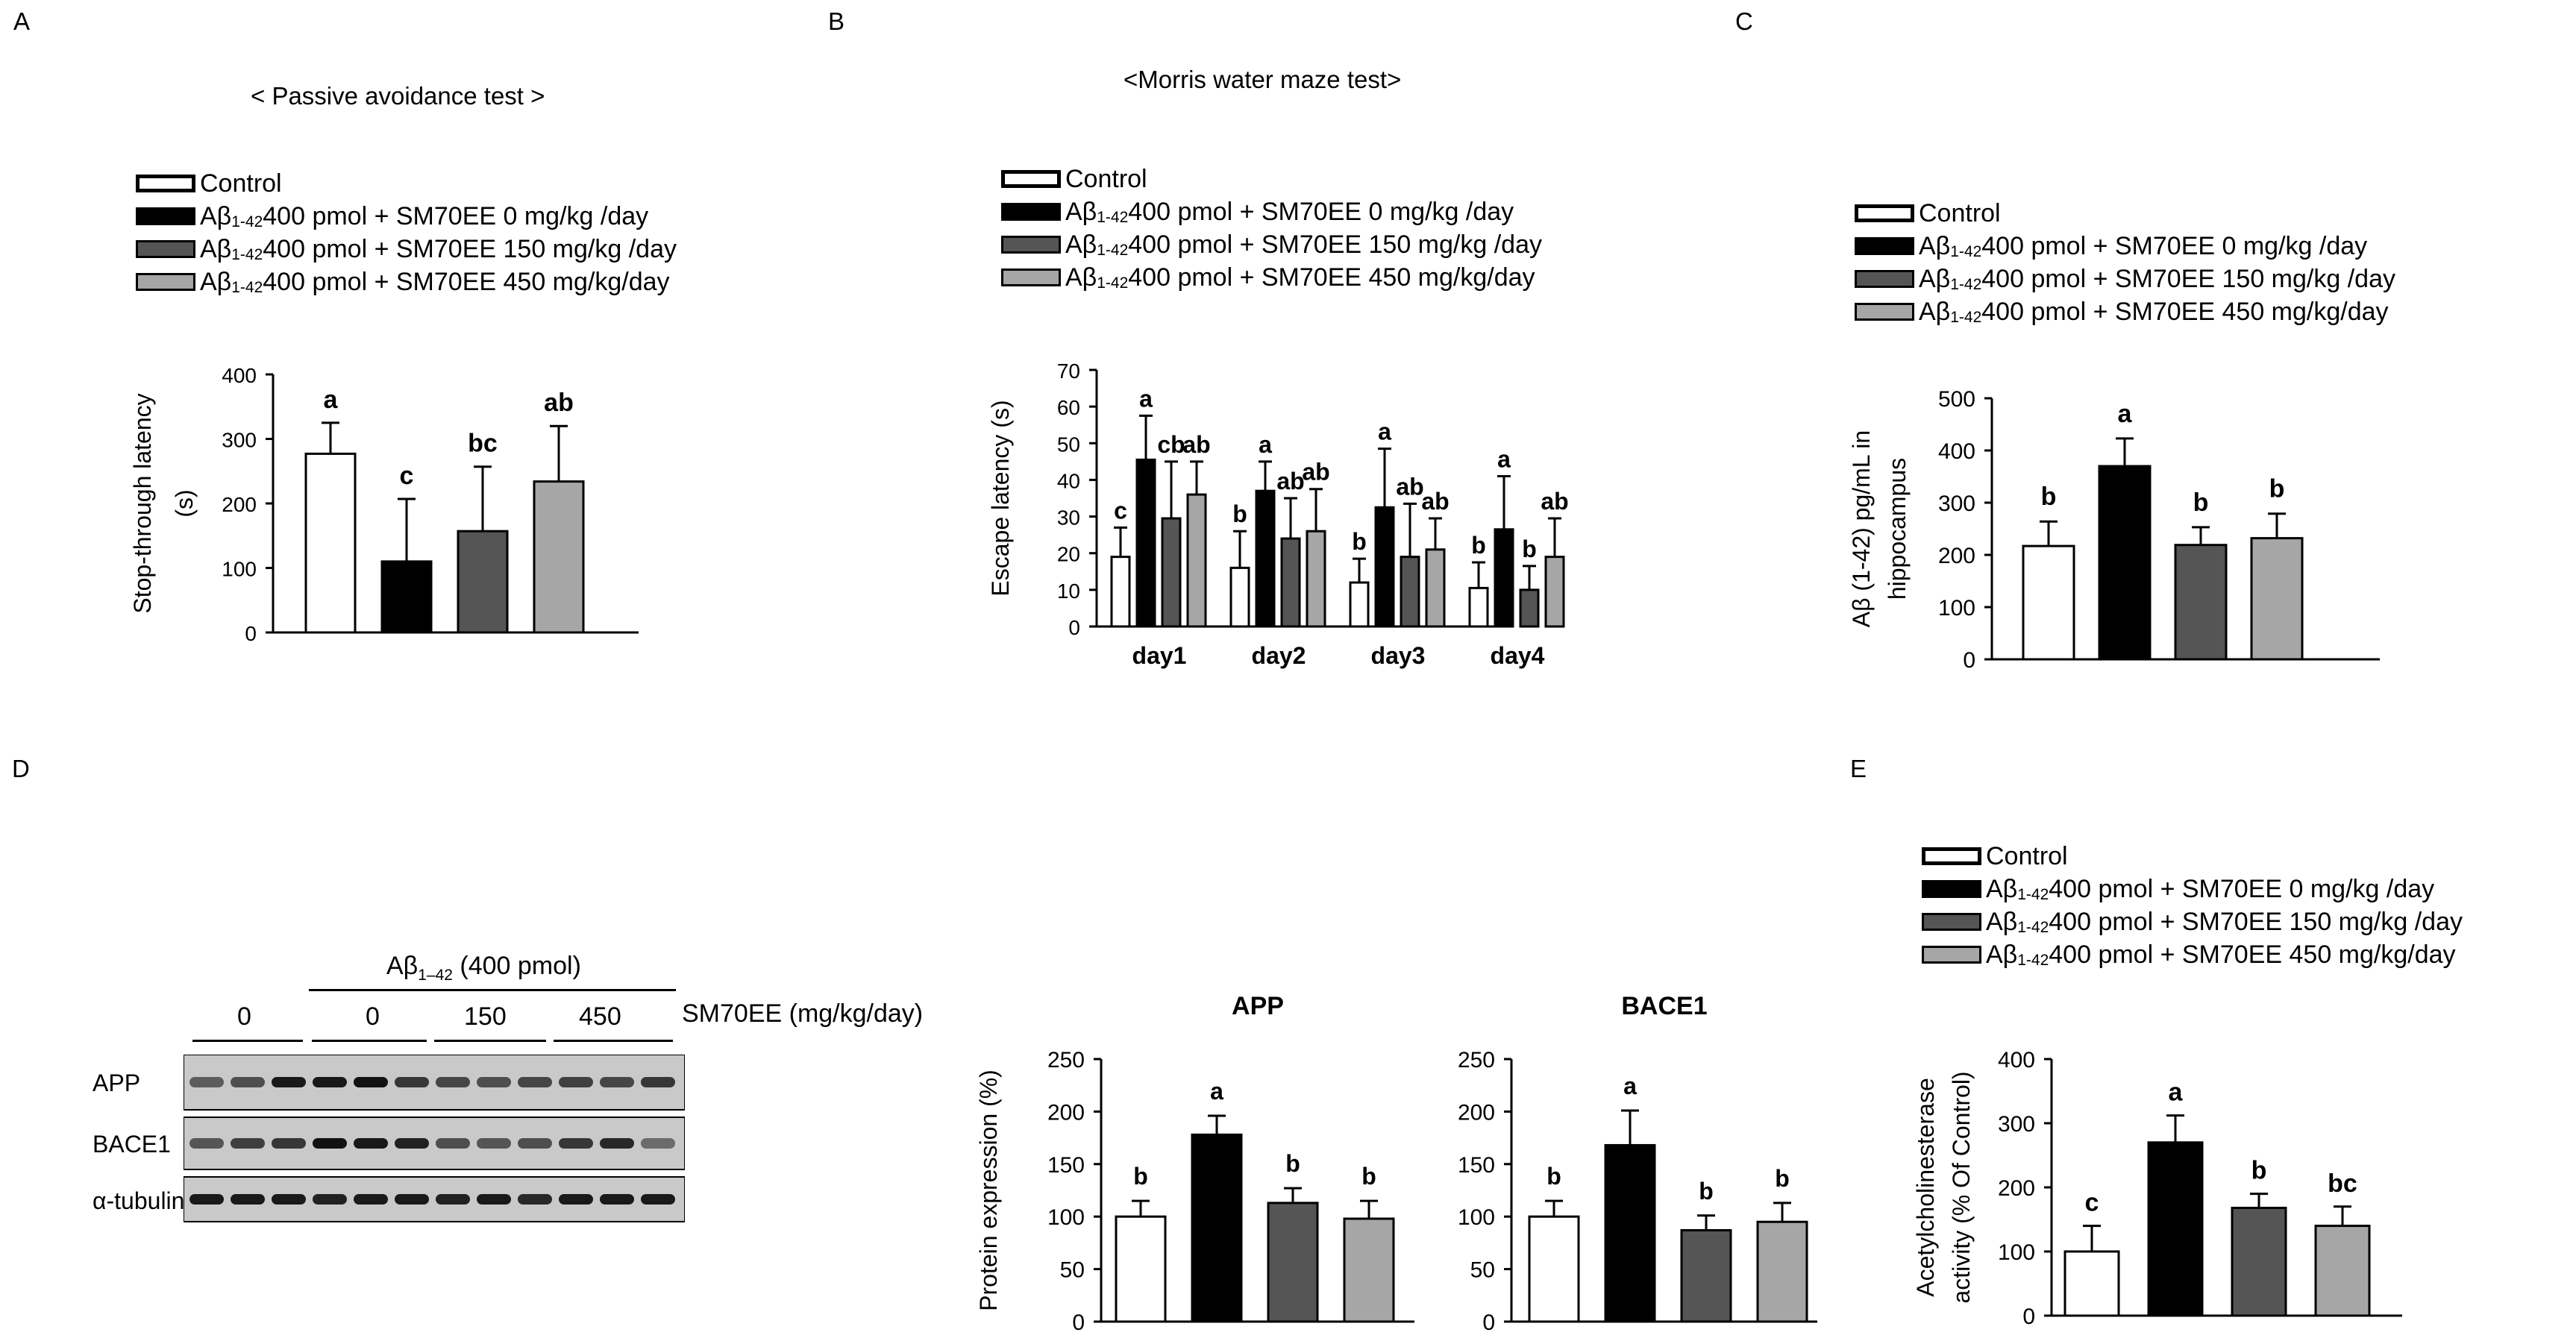 The width and height of the screenshot is (2576, 1341). Describe the element at coordinates (600, 1016) in the screenshot. I see `wb-group-label: 450` at that location.